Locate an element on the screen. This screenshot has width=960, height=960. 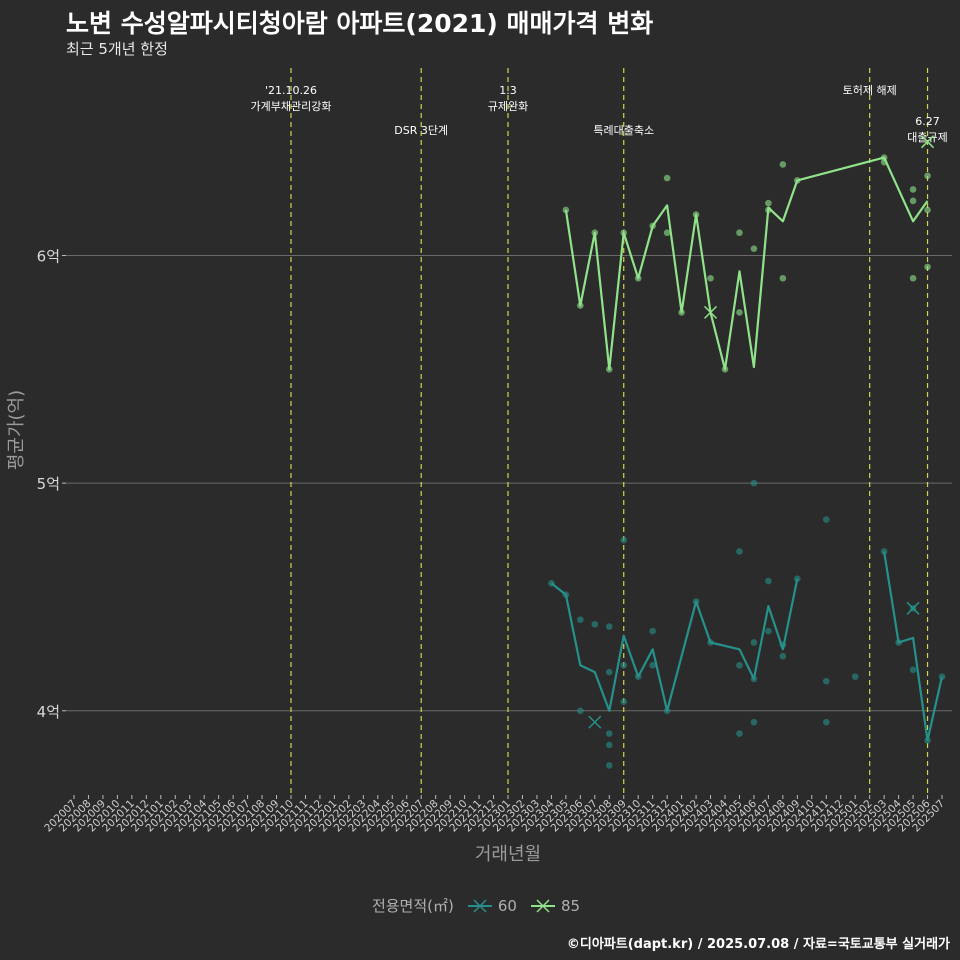
event-label: 특례대출축소 is located at coordinates (623, 130).